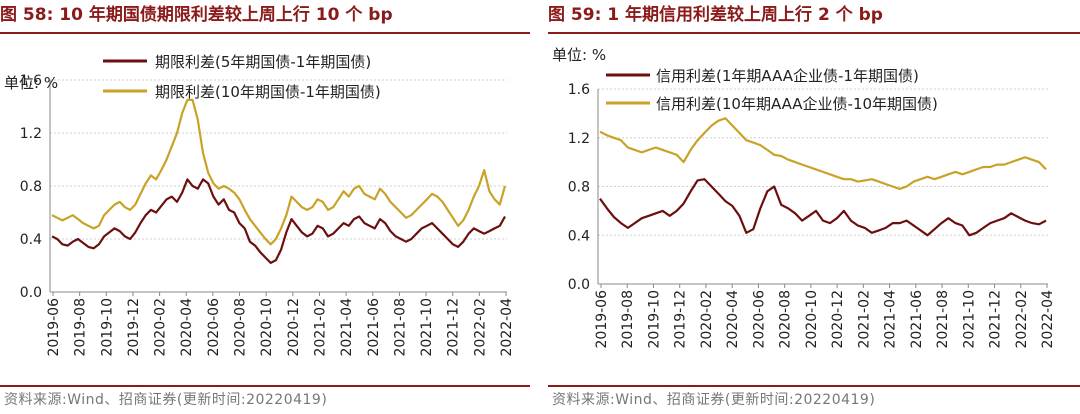 This screenshot has height=414, width=1080. I want to click on legend-label: 期限利差(10年期国债-1年期国债), so click(268, 92).